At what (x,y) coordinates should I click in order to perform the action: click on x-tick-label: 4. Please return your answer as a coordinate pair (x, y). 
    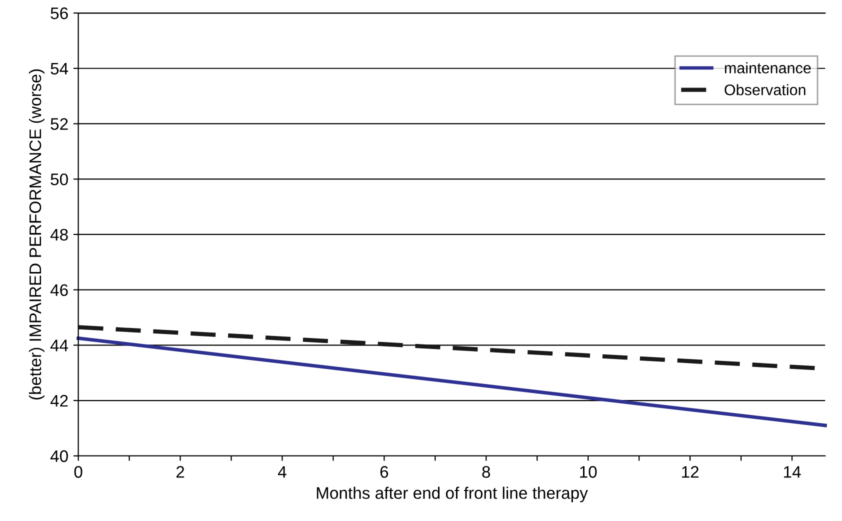
    Looking at the image, I should click on (282, 472).